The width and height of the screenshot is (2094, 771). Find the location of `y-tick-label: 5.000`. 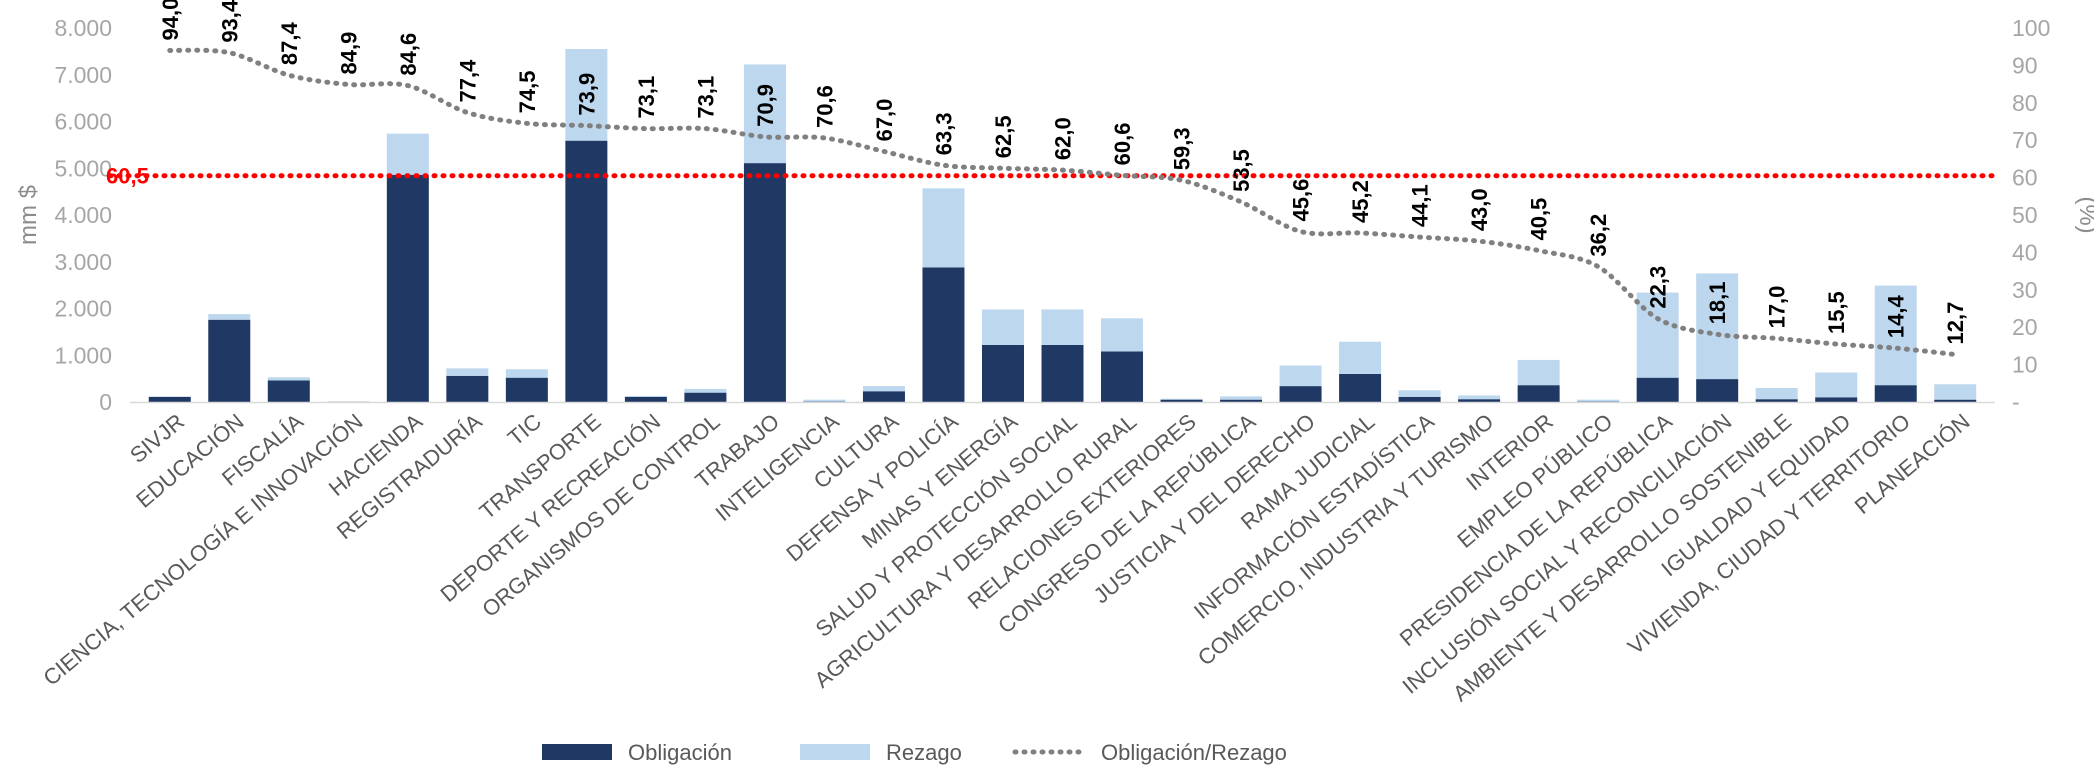

y-tick-label: 5.000 is located at coordinates (83, 168).